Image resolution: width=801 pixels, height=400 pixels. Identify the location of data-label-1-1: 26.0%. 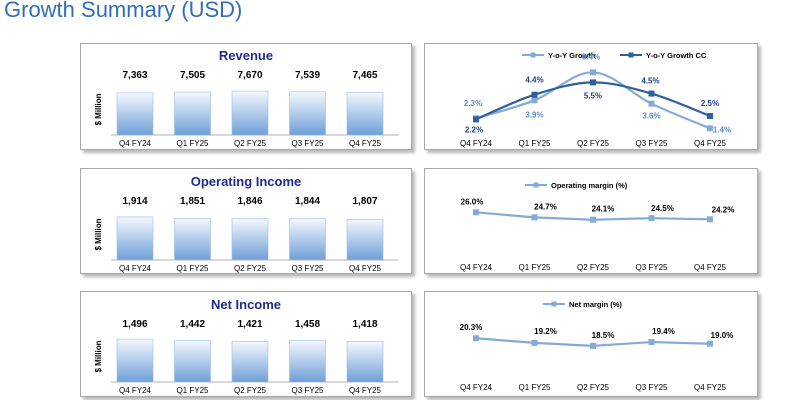
(472, 201).